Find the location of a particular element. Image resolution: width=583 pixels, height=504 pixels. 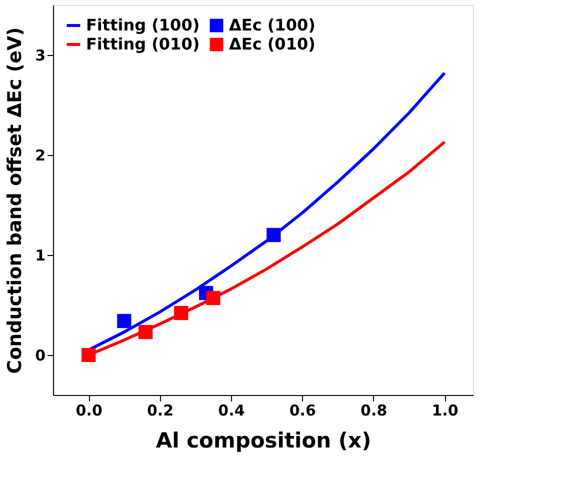

x-tick-label: 0.8 is located at coordinates (374, 411).